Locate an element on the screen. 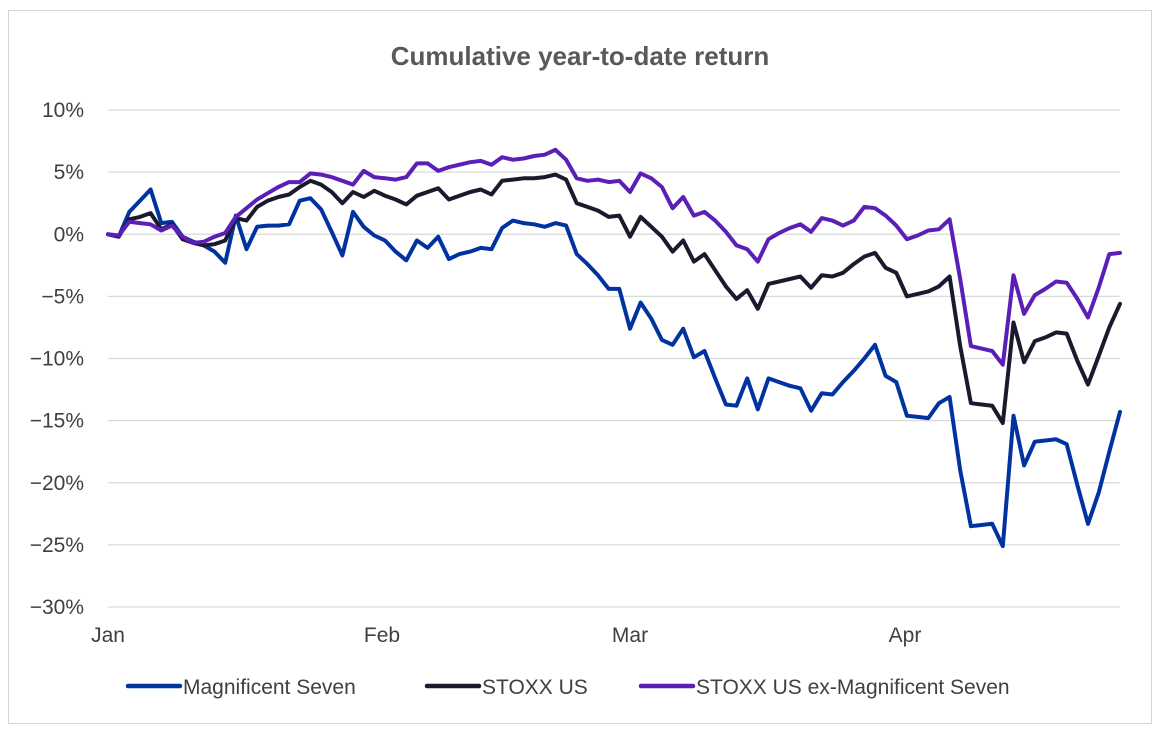 This screenshot has width=1162, height=735. x-tick-label: Jan is located at coordinates (108, 635).